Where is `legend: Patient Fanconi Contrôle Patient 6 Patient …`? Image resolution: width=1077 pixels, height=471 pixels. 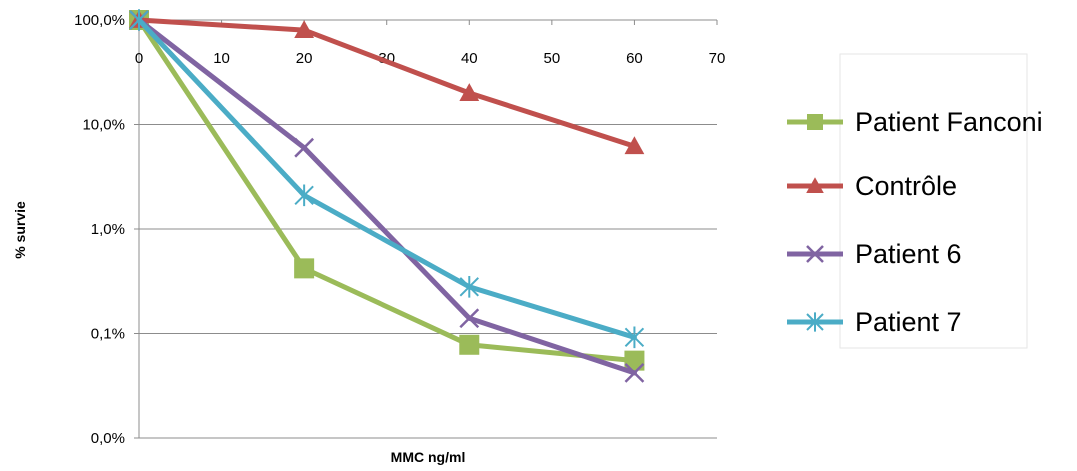
legend: Patient Fanconi Contrôle Patient 6 Patient … is located at coordinates (915, 222).